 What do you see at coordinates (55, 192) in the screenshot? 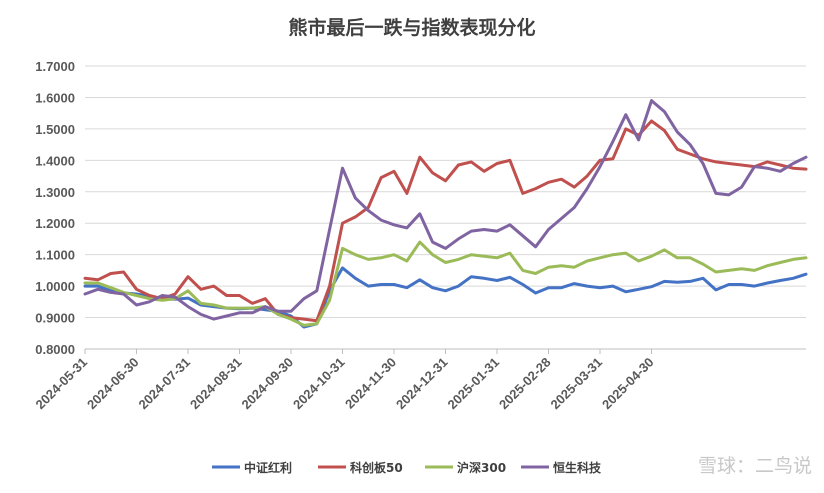
I see `y-tick-label: 1.3000` at bounding box center [55, 192].